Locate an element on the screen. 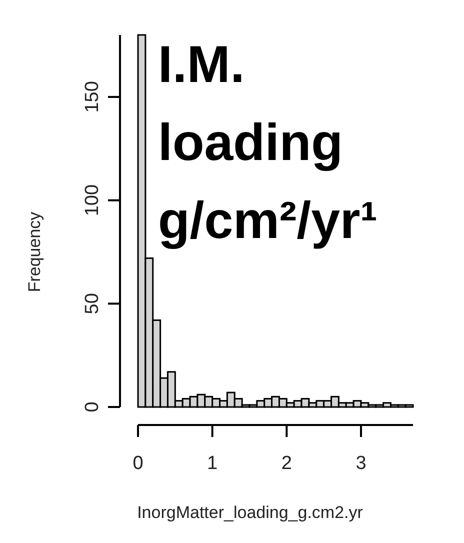 The image size is (464, 543). x-axis-title: InorgMatter_loading_g.cm2.yr is located at coordinates (250, 512).